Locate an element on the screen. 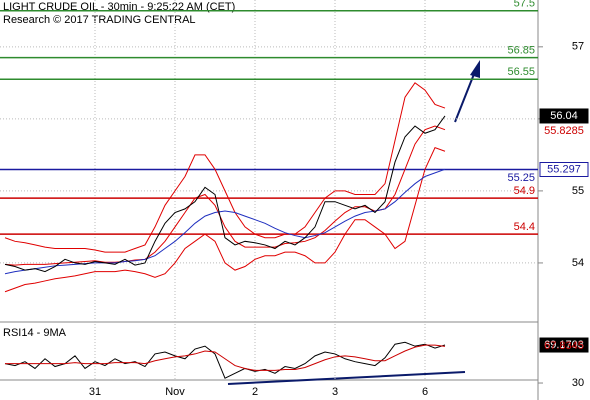 This screenshot has height=400, width=590. x-tick-label: Nov is located at coordinates (175, 392).